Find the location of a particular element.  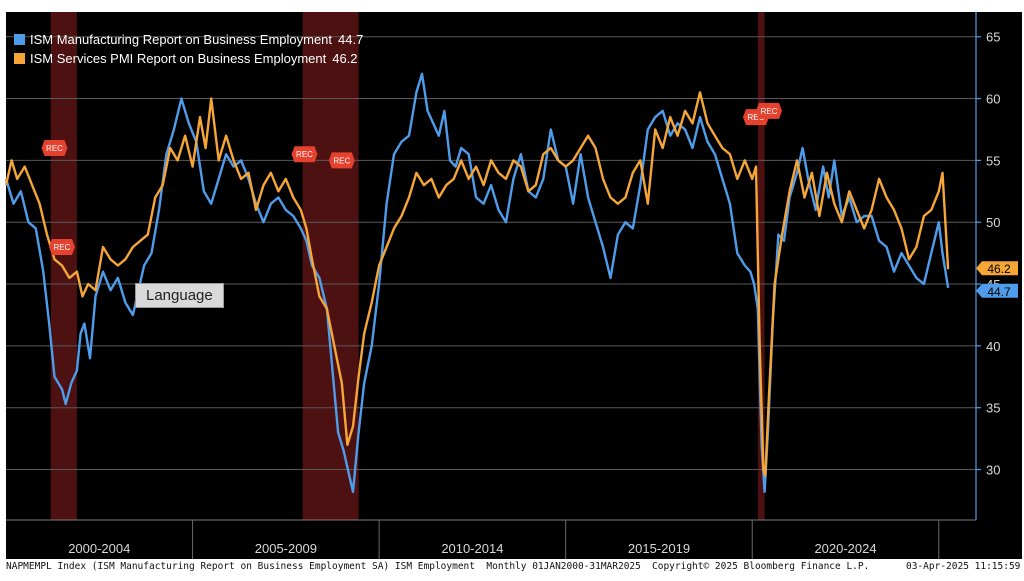

x-period-label: 2020-2024 is located at coordinates (845, 548).